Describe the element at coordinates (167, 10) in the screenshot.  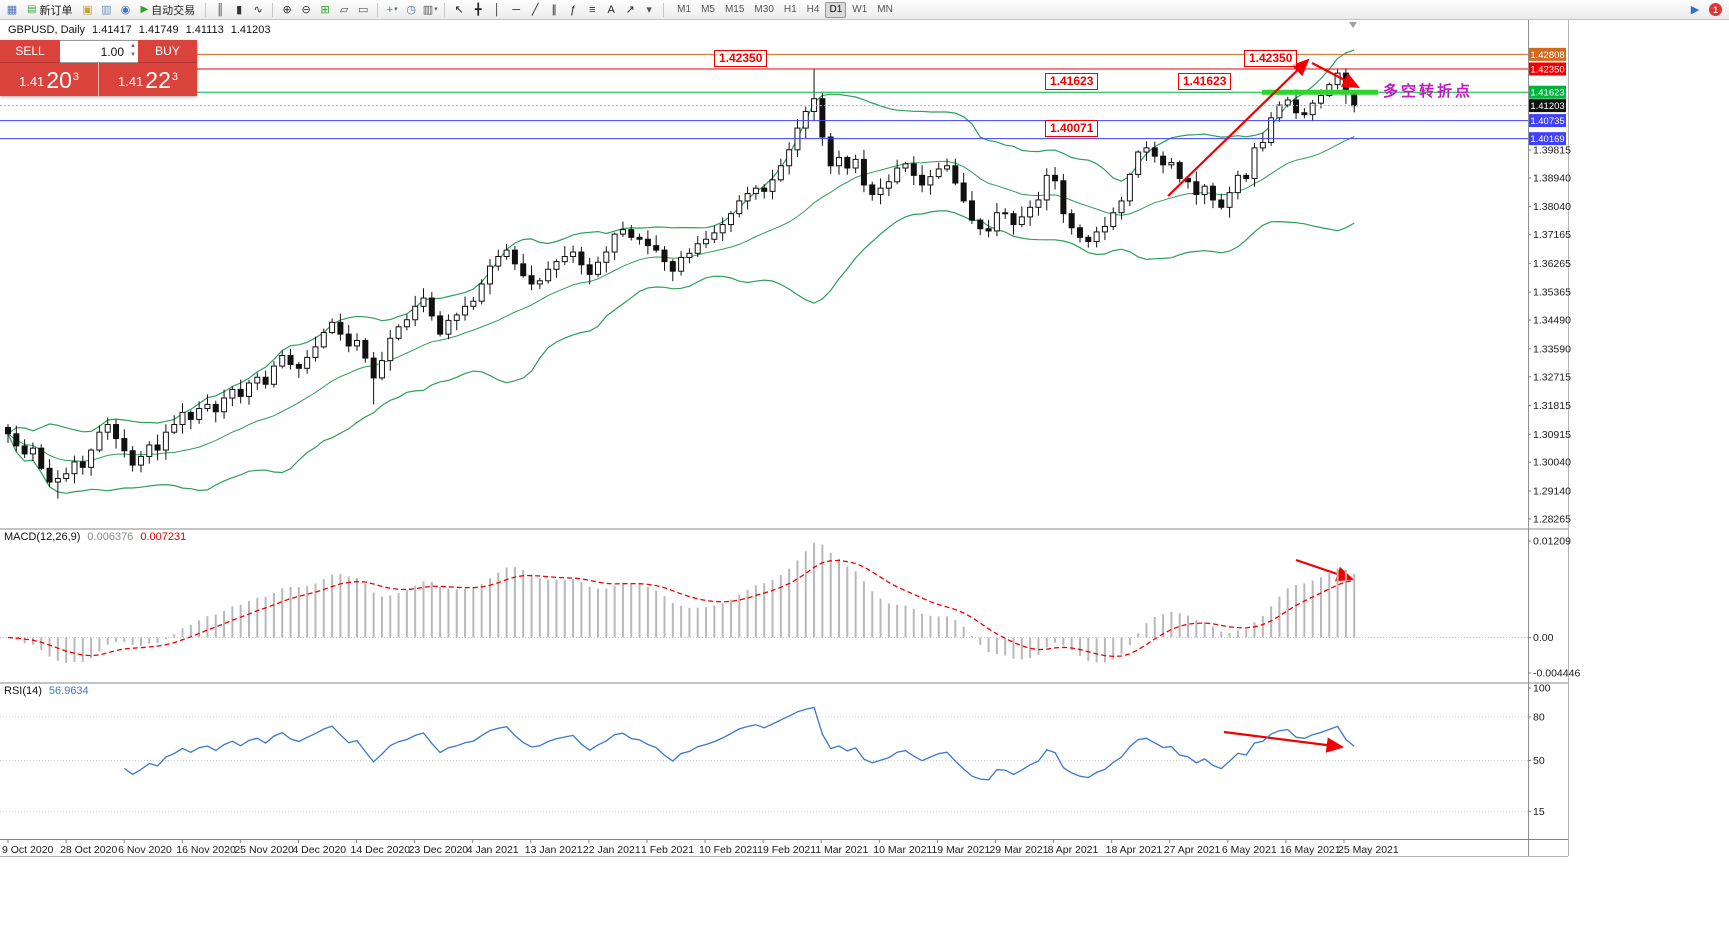
I see `autotrade-button: ▶ 自动交易` at that location.